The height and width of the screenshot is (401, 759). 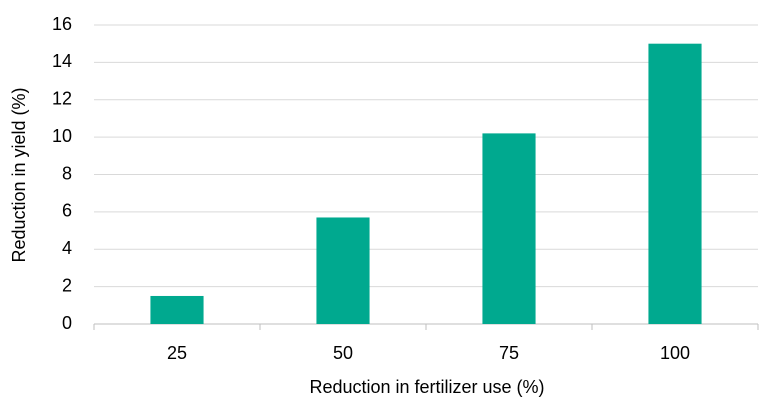 What do you see at coordinates (426, 387) in the screenshot?
I see `x-axis-label: Reduction in fertilizer use (%)` at bounding box center [426, 387].